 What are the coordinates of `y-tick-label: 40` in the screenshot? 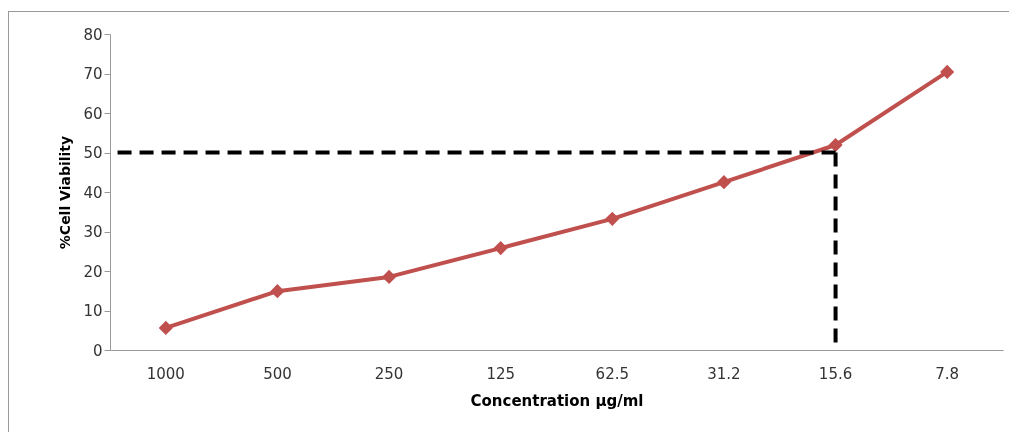 It's located at (93, 192).